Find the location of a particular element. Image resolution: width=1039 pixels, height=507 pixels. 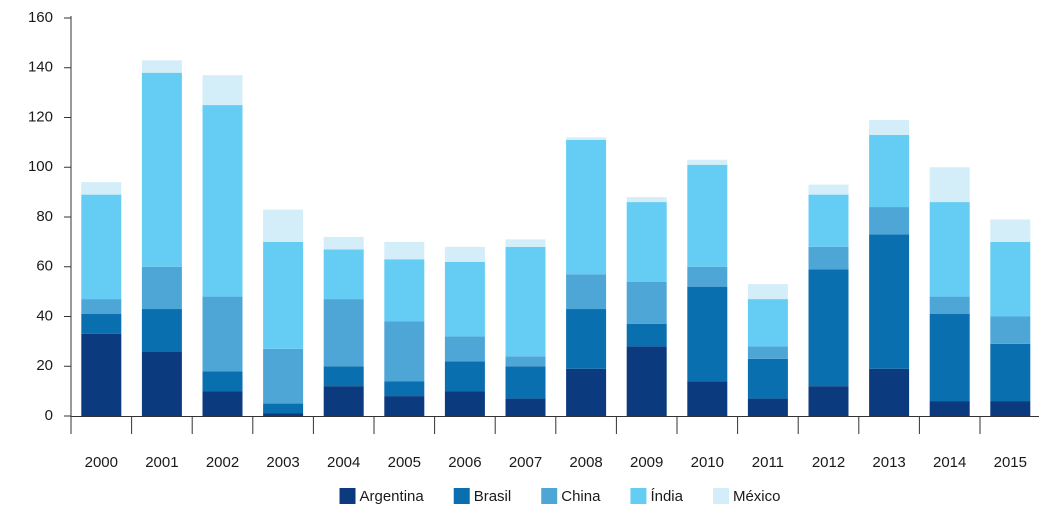

x-tick-label: 2014 is located at coordinates (949, 462).